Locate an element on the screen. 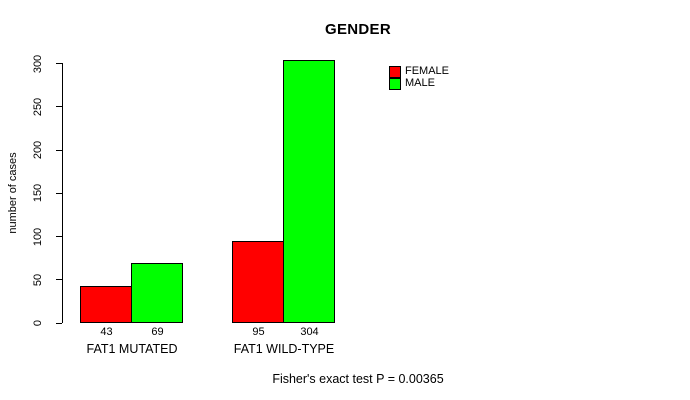 This screenshot has height=400, width=690. y-axis-line is located at coordinates (62, 193).